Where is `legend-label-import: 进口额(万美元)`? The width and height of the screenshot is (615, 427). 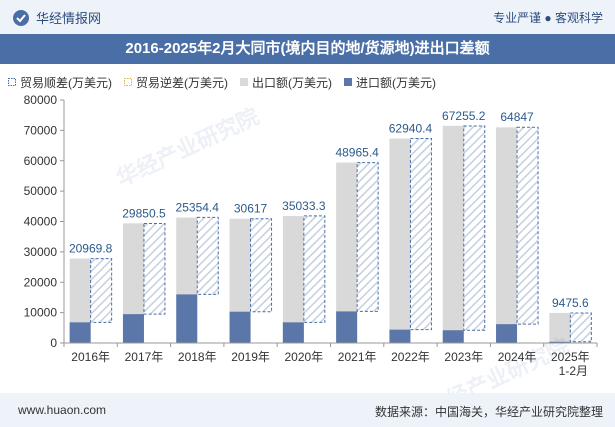
legend-label-import: 进口额(万美元) is located at coordinates (396, 82).